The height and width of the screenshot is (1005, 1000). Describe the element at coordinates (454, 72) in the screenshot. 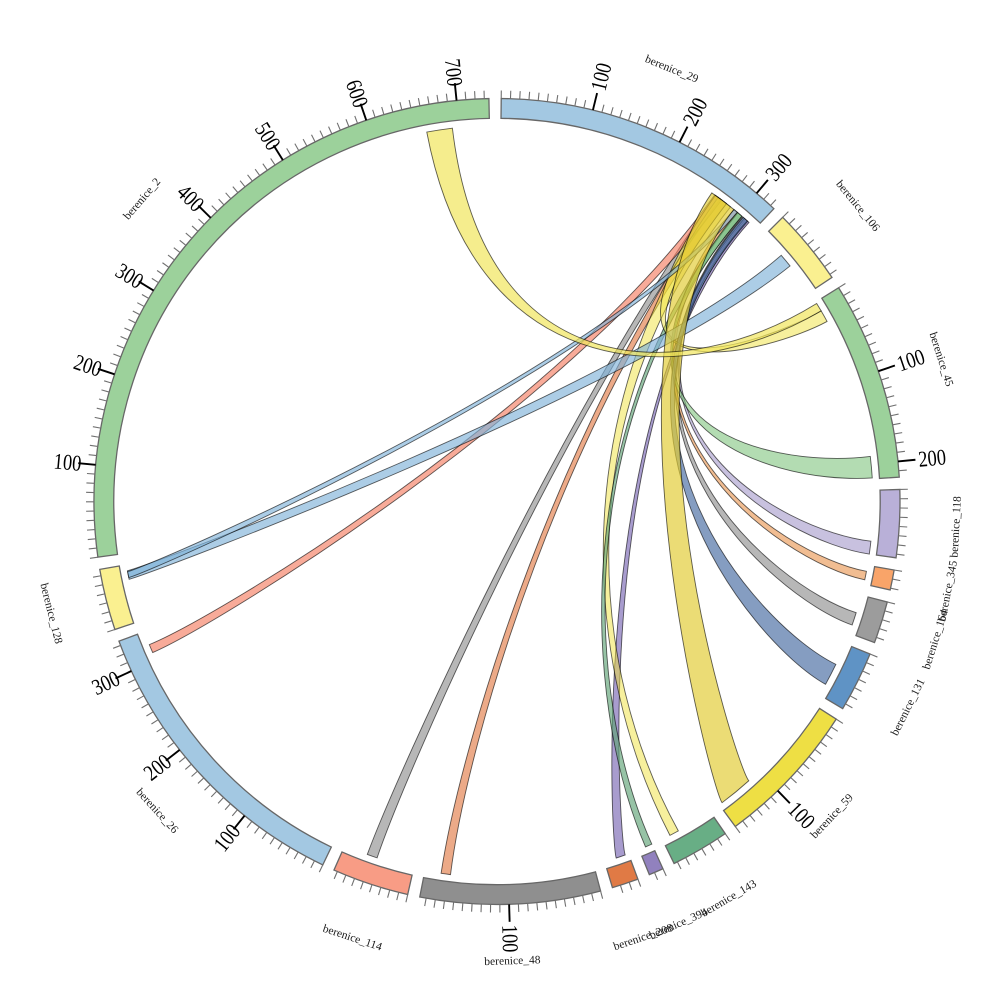

I see `svg-text: 700` at that location.